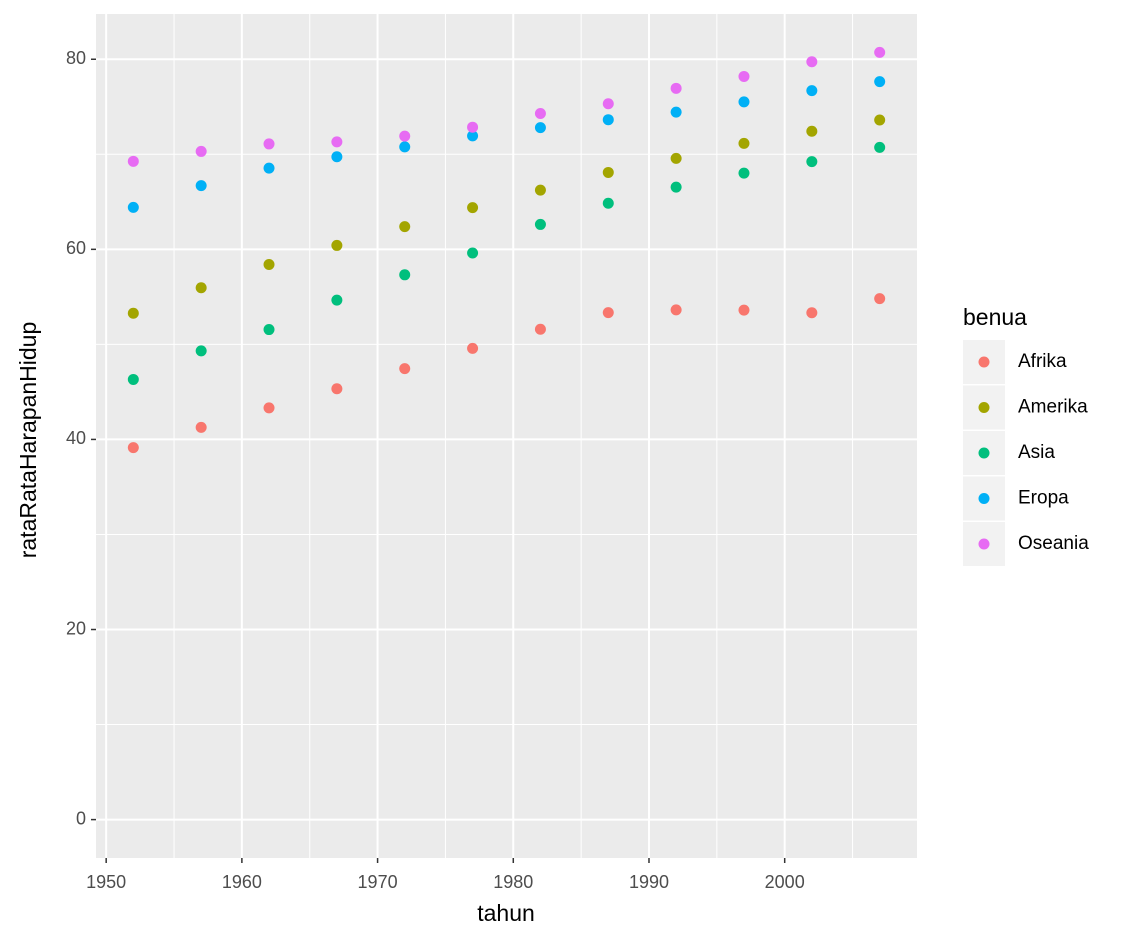  What do you see at coordinates (1042, 361) in the screenshot?
I see `legend-label: Afrika` at bounding box center [1042, 361].